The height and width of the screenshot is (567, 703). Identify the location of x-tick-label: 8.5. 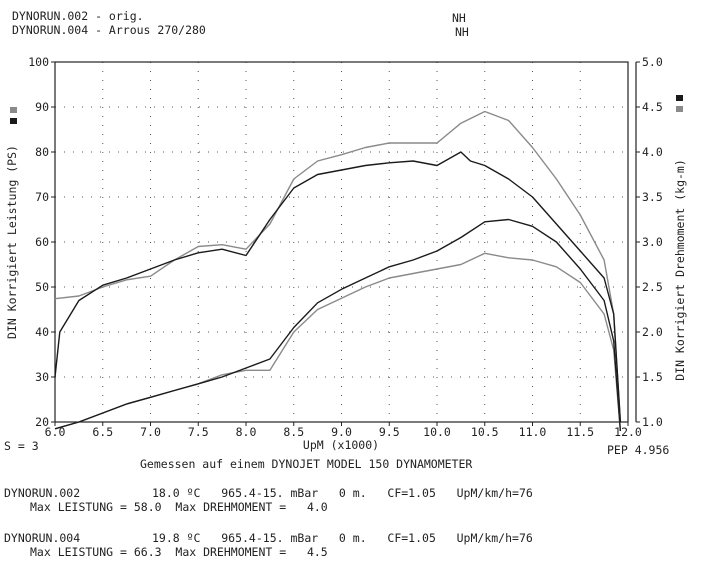
(293, 432).